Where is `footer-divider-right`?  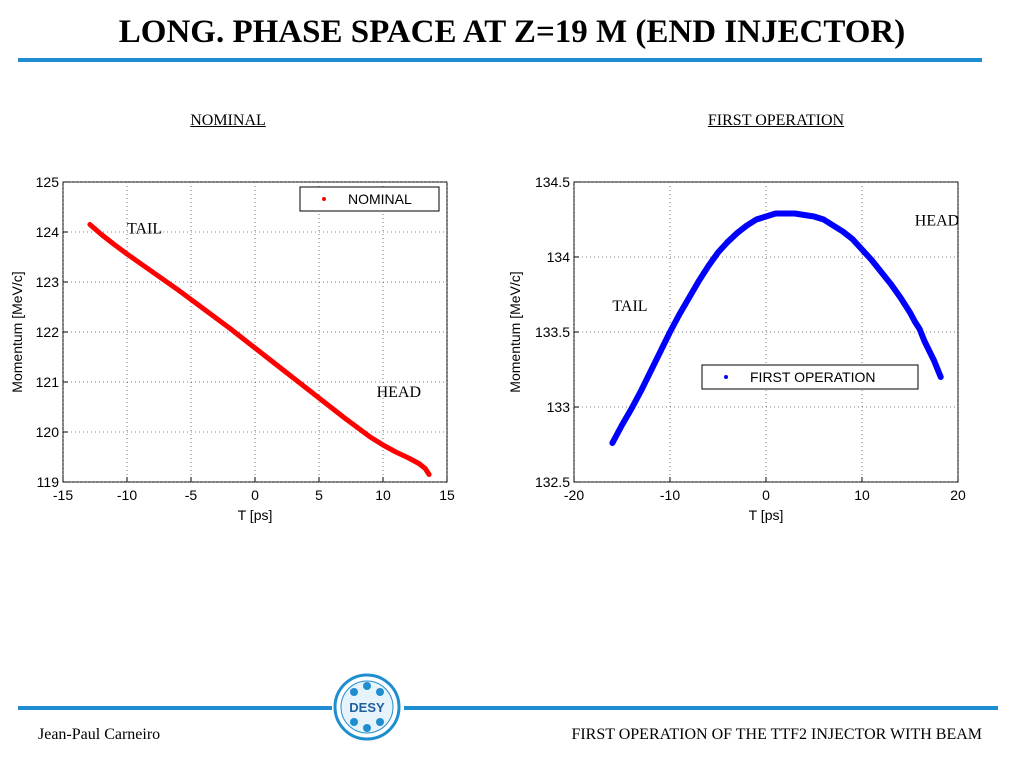
footer-divider-right is located at coordinates (701, 708).